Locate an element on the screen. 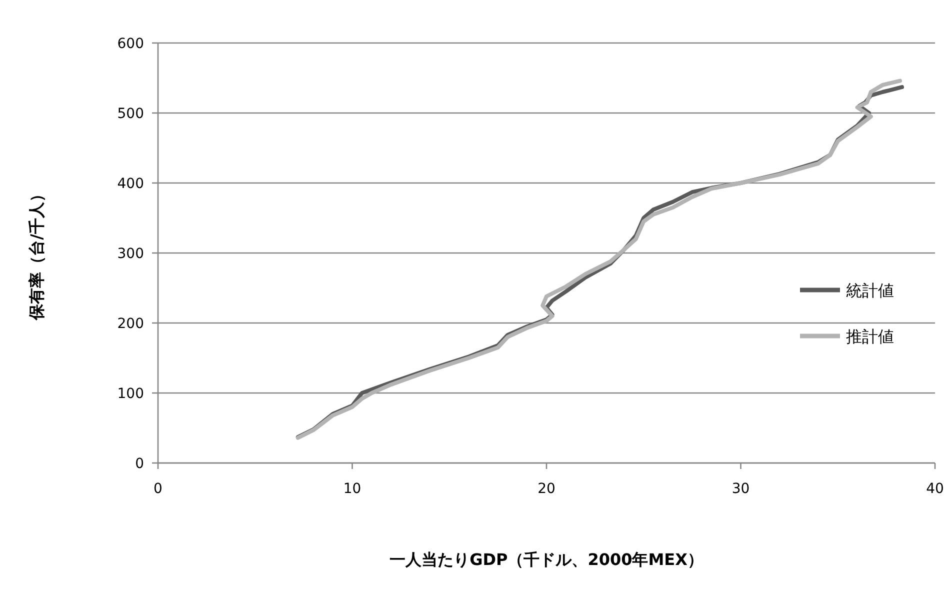  y-axis-title: 保有率（台/千人） is located at coordinates (36, 253).